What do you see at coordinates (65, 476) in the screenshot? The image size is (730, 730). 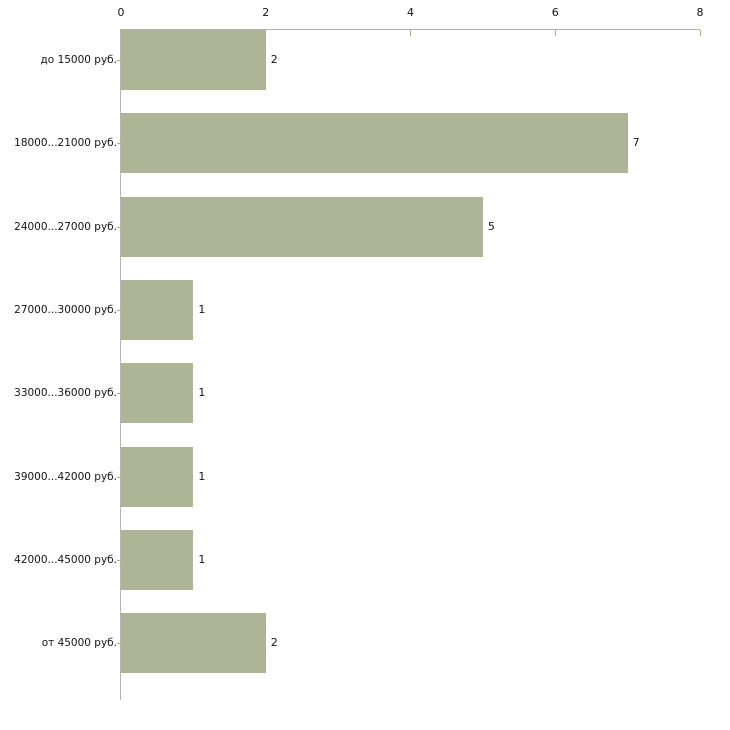 I see `y-axis-category-label: 39000...42000 руб.` at bounding box center [65, 476].